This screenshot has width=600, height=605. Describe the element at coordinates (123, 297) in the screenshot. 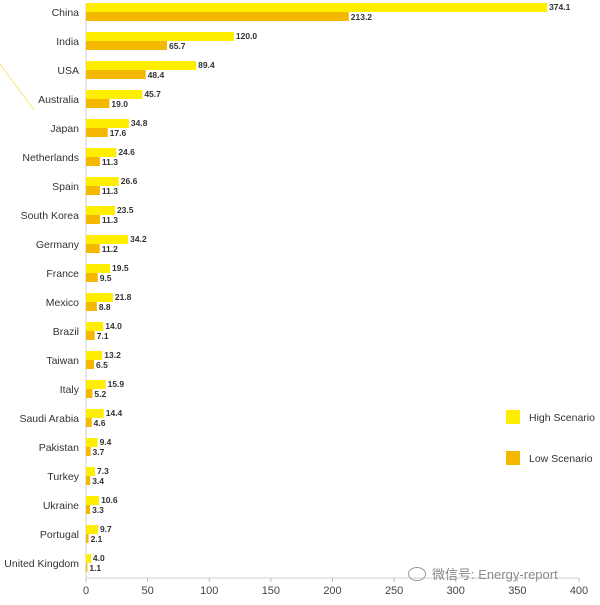

I see `data-label-high: 21.8` at that location.